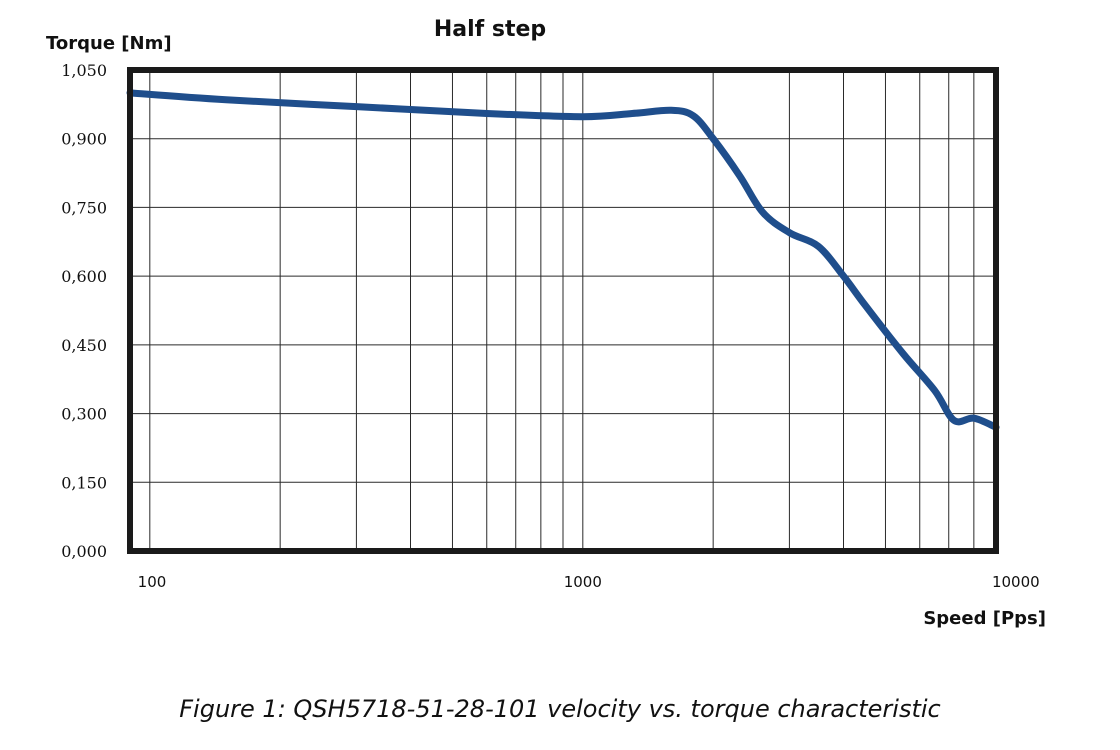  What do you see at coordinates (84, 551) in the screenshot?
I see `y-tick-label: 0,000` at bounding box center [84, 551].